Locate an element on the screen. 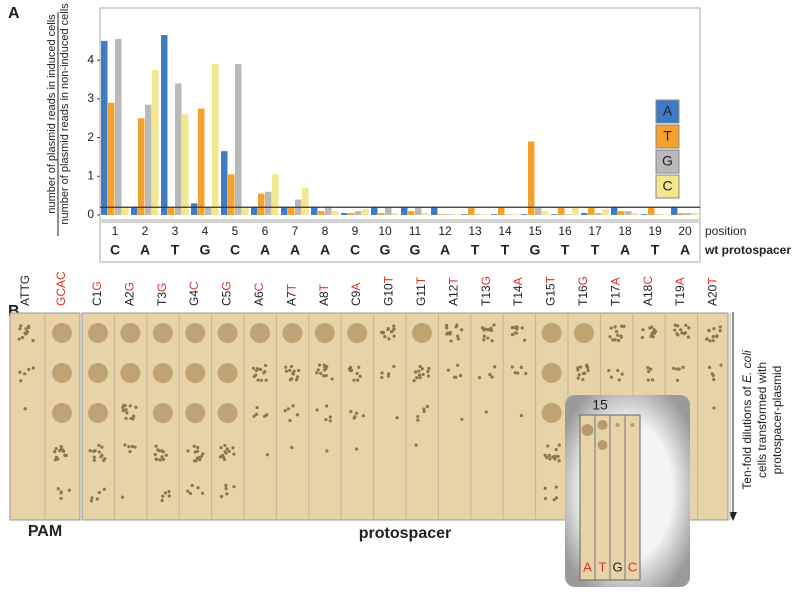 This screenshot has height=593, width=800. column-label-part: T13 is located at coordinates (486, 295).